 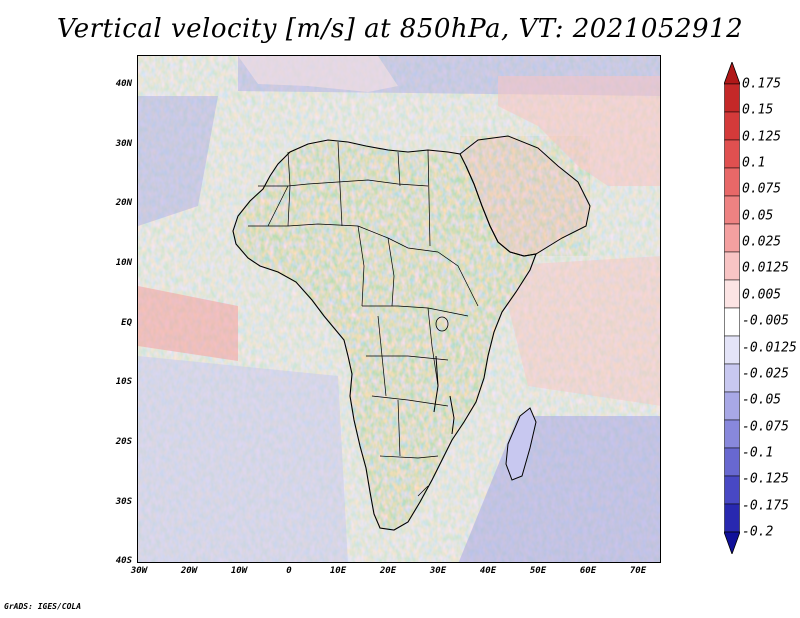 What do you see at coordinates (289, 571) in the screenshot?
I see `lon-label-0: 0` at bounding box center [289, 571].